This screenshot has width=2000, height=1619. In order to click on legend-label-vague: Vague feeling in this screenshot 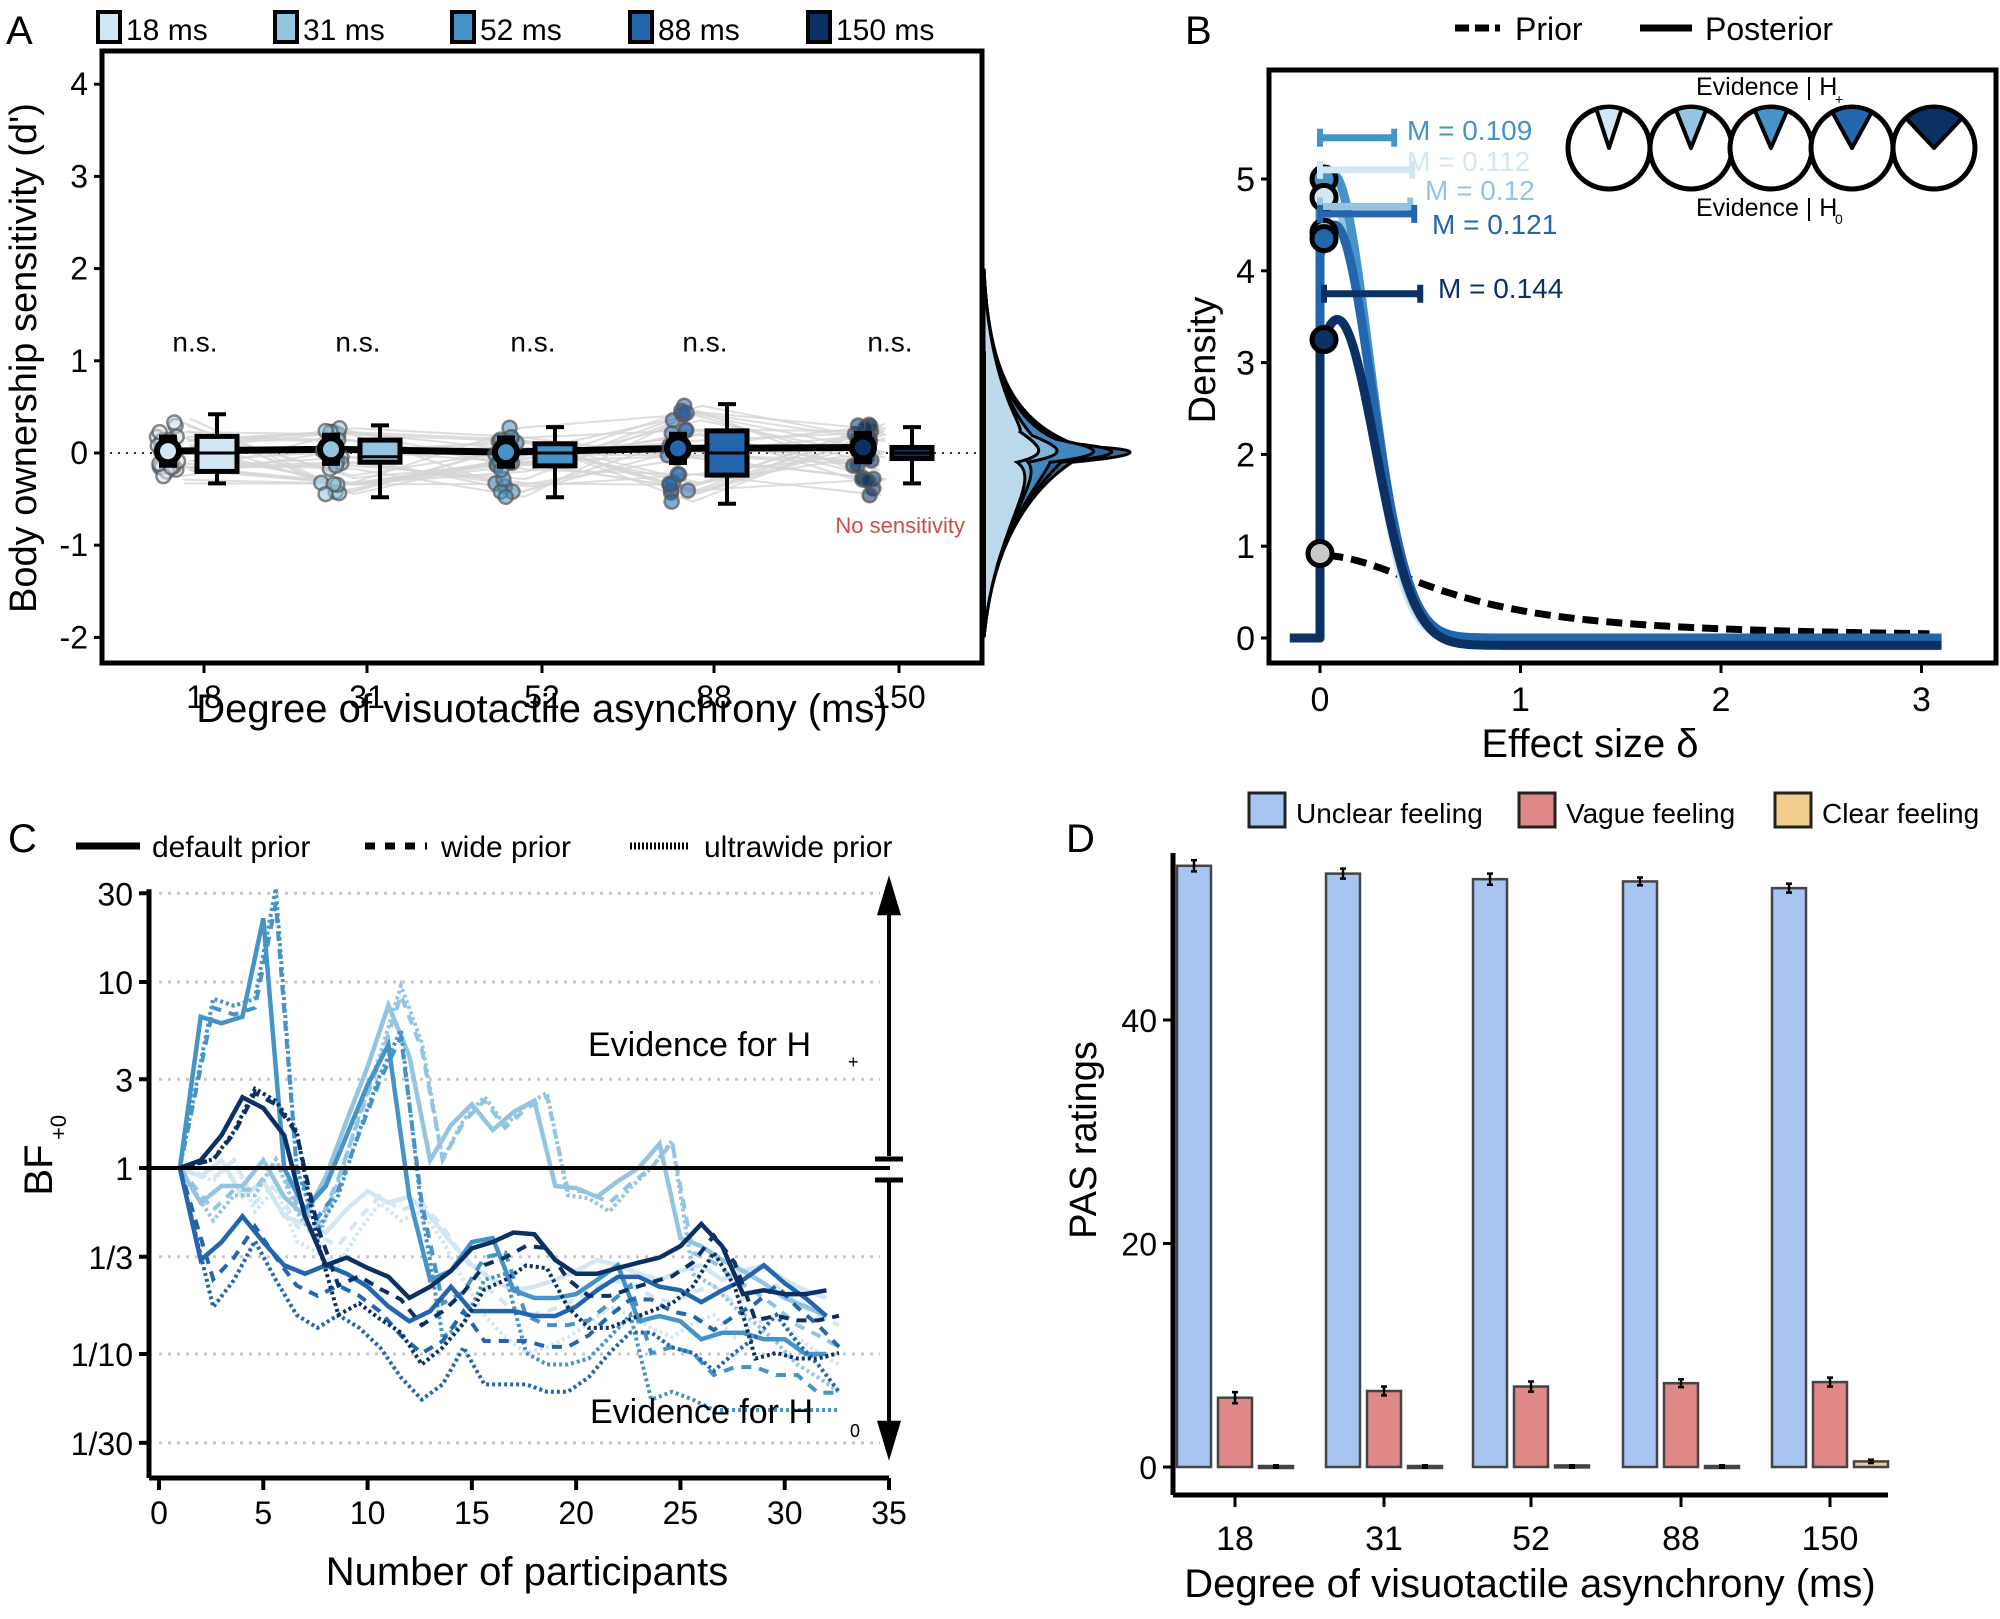, I will do `click(1650, 813)`.